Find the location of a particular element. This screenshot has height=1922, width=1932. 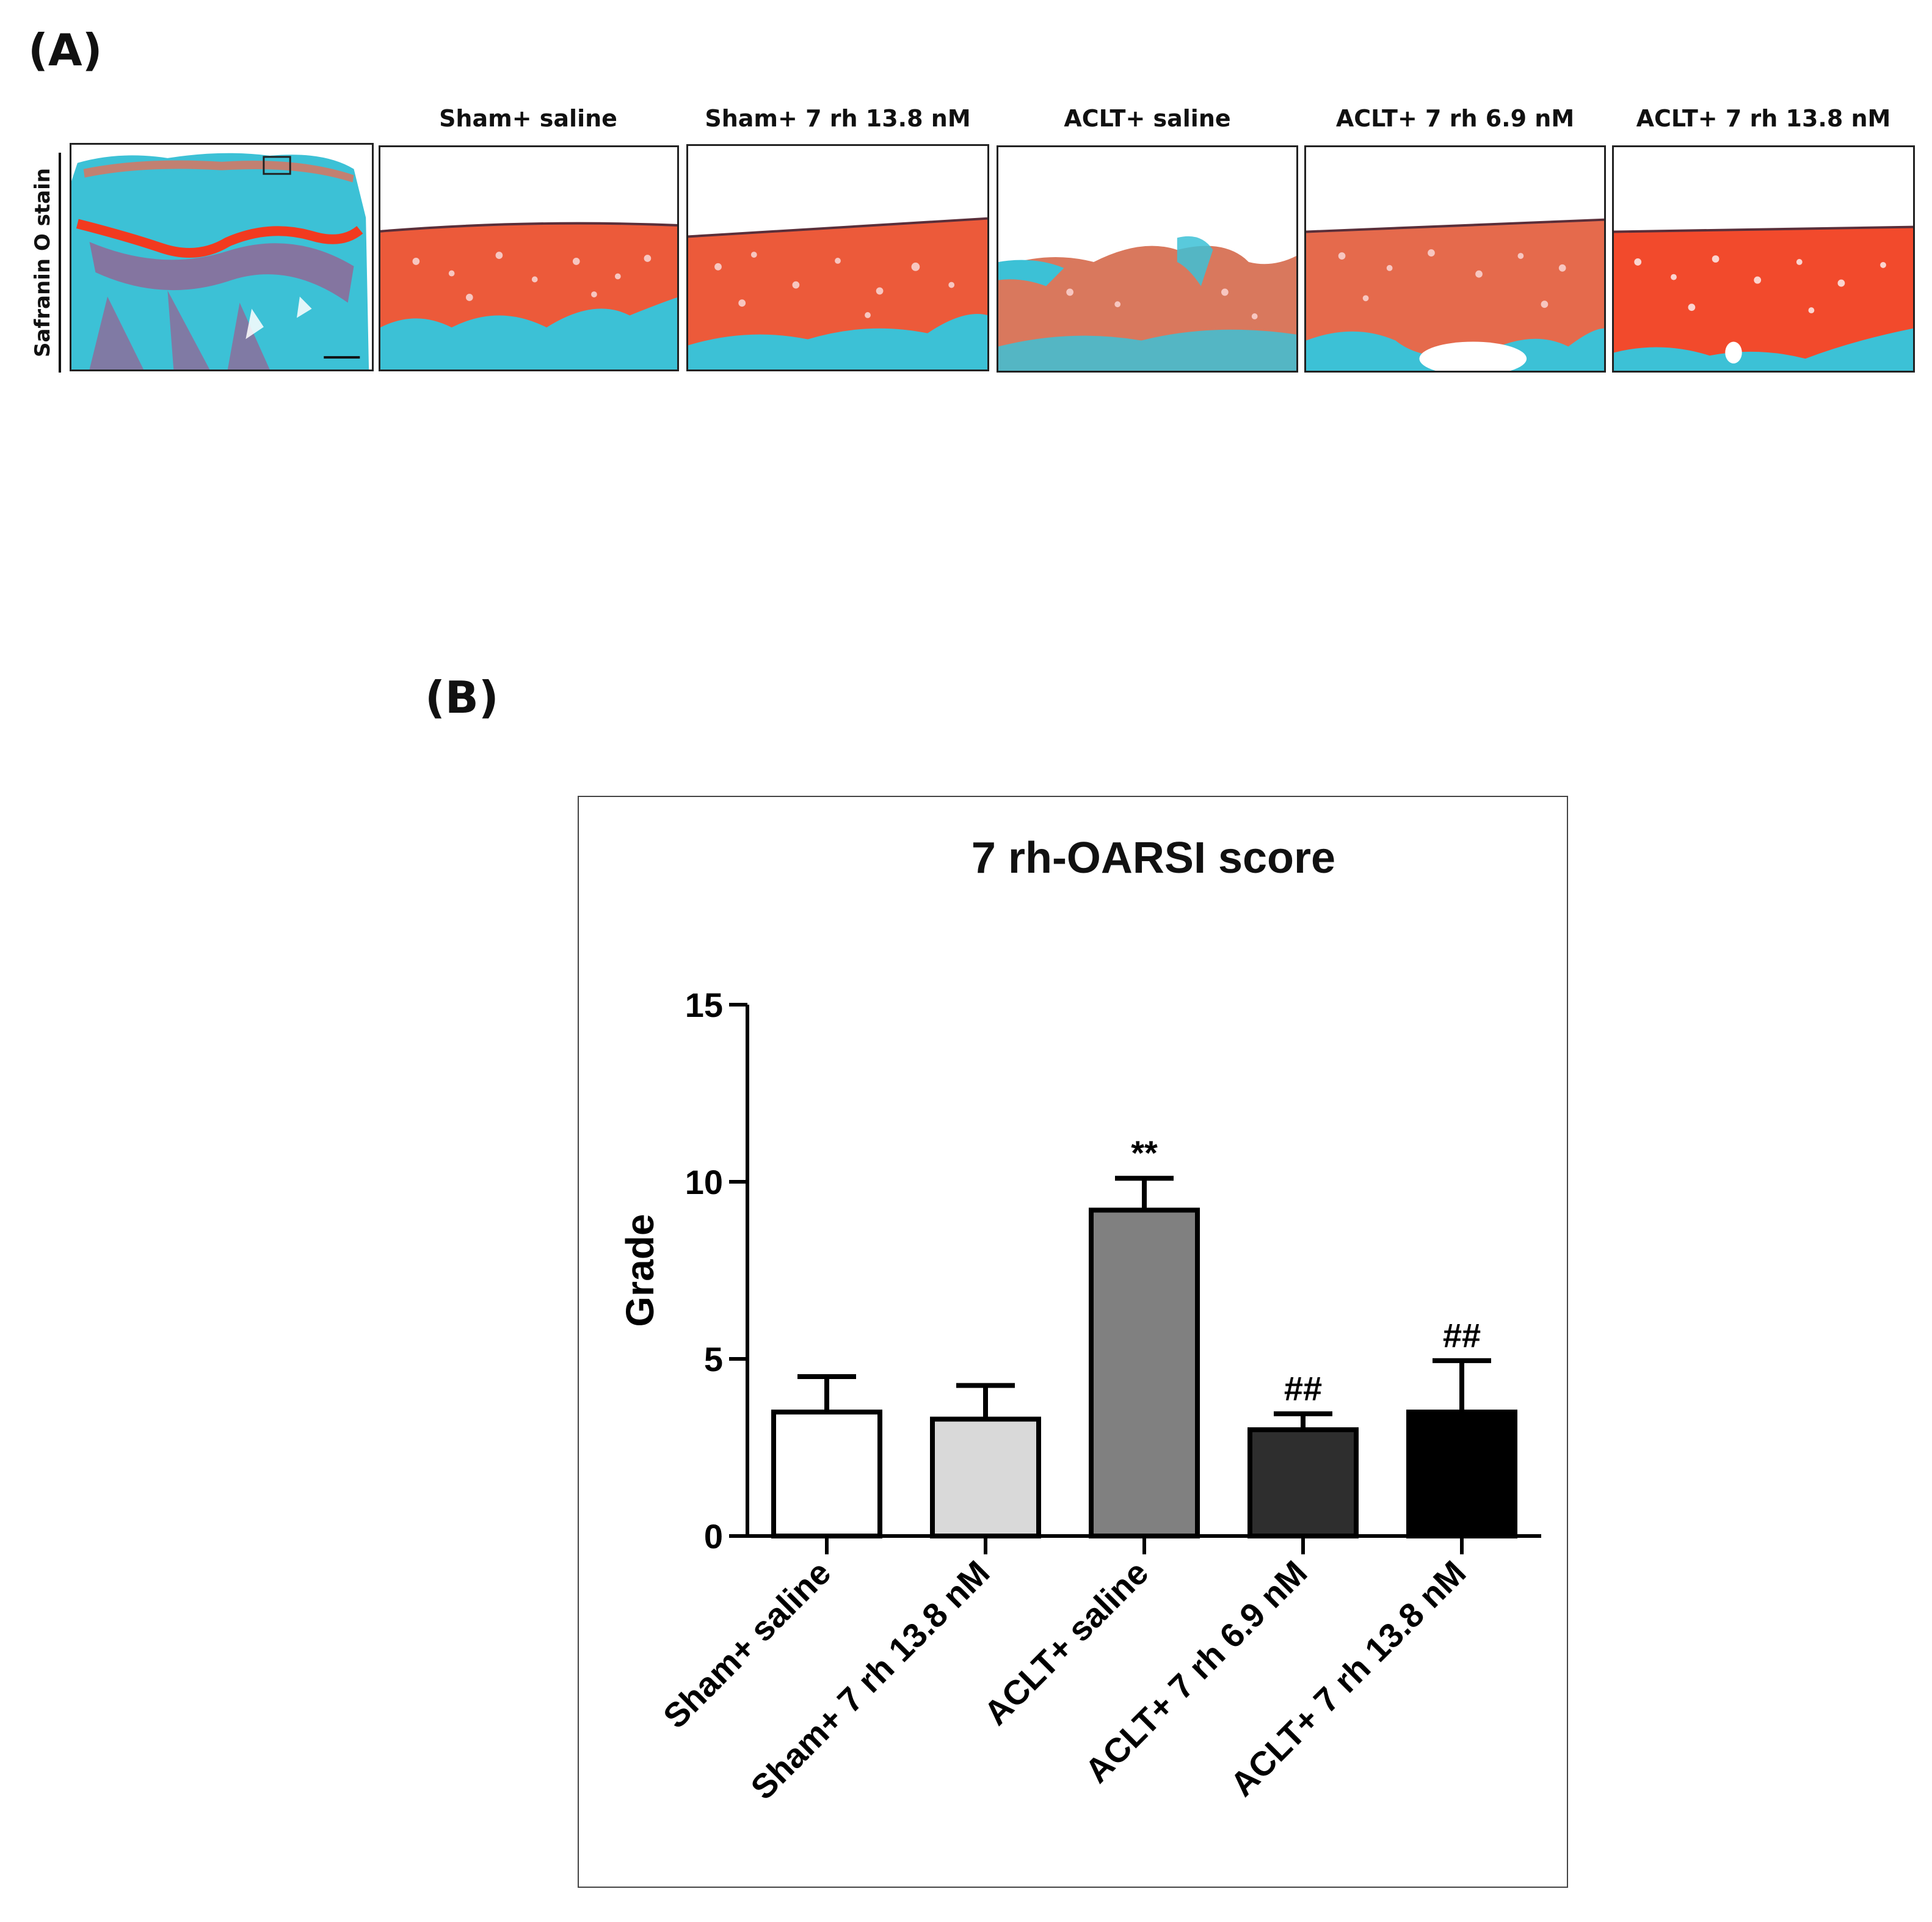

column-title-4: ACLT+ 7 rh 6.9 nM is located at coordinates (1455, 119).